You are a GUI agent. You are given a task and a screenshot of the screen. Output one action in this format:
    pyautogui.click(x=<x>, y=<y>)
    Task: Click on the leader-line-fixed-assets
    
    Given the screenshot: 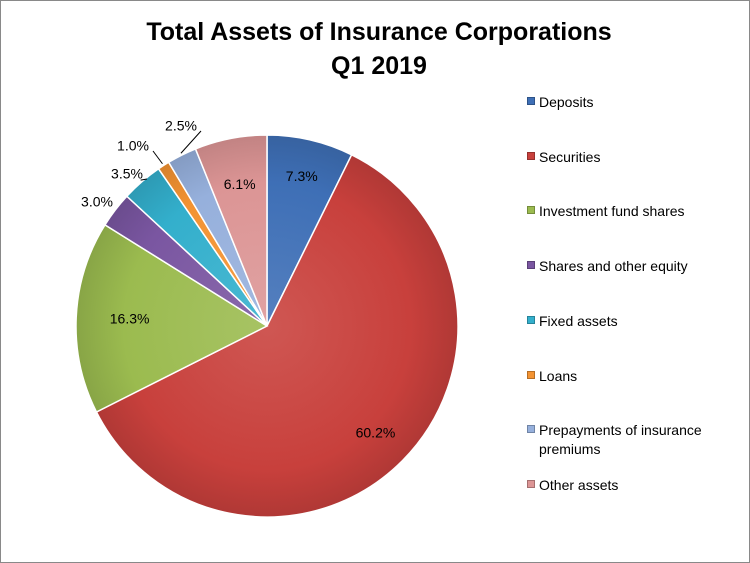 What is the action you would take?
    pyautogui.click(x=144, y=179)
    